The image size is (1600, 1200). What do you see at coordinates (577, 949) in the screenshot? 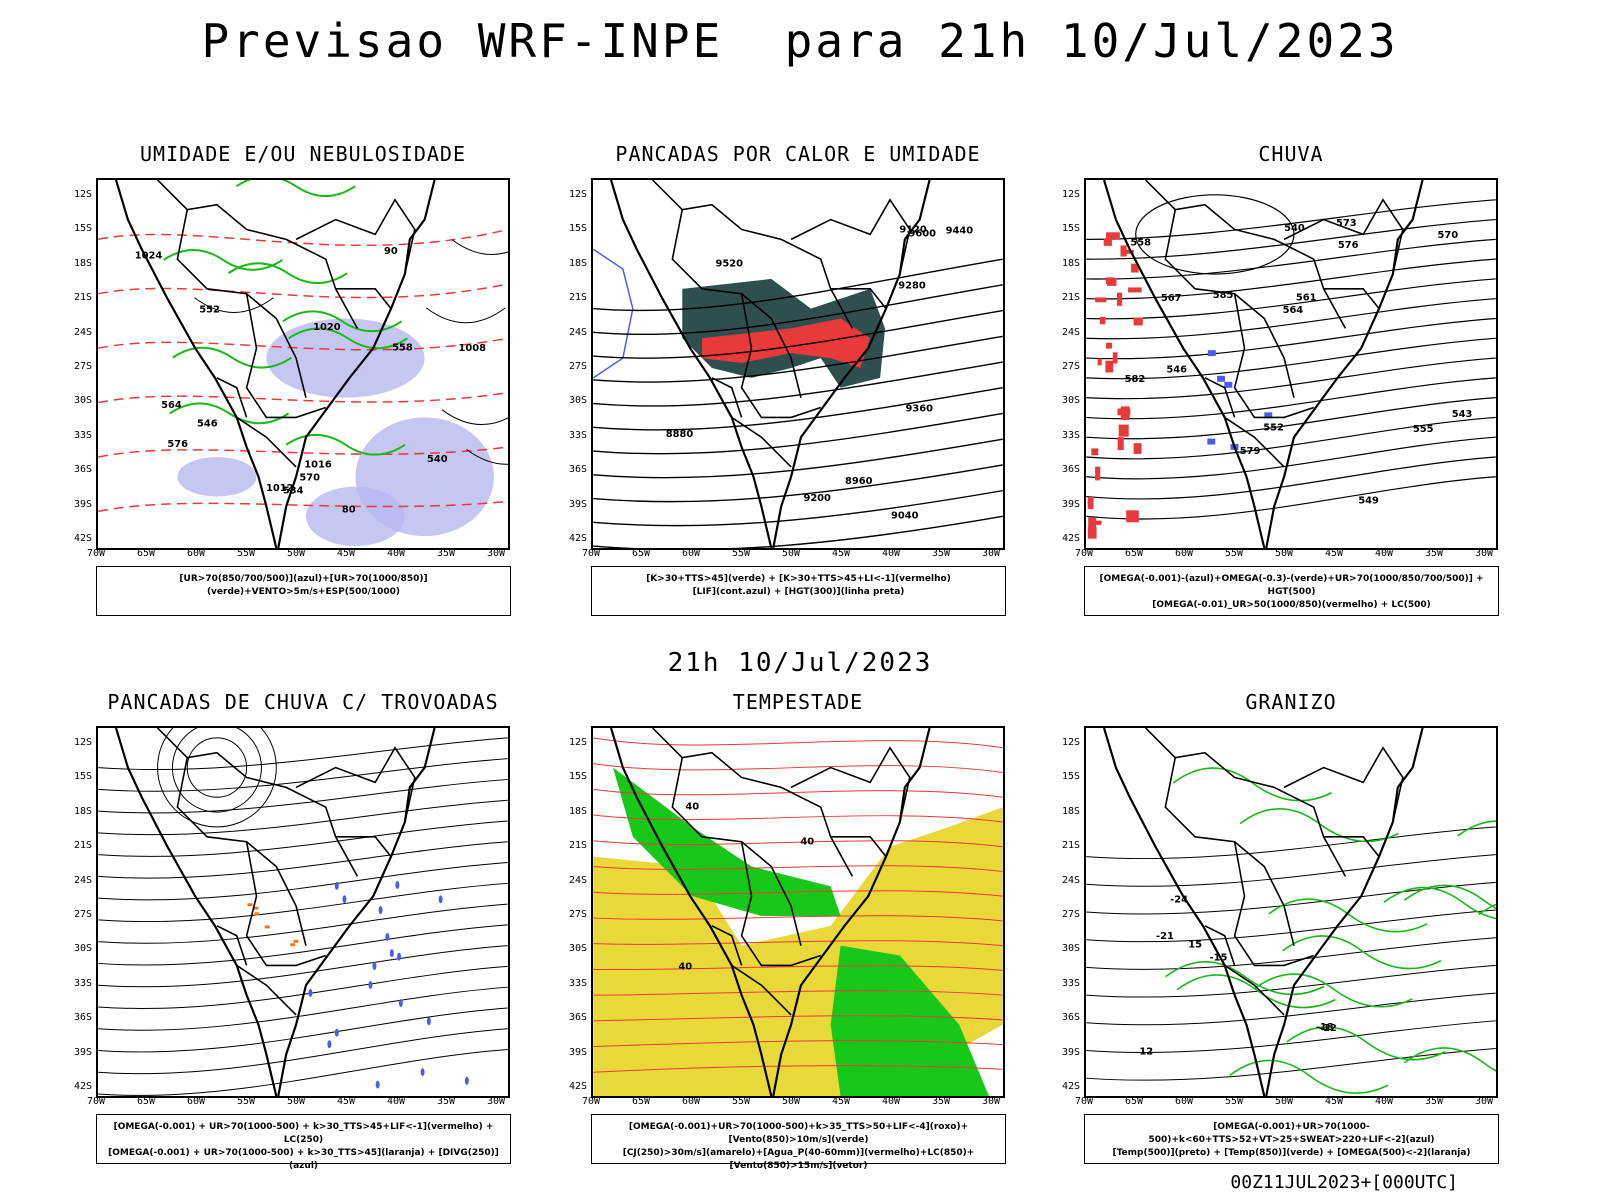
I see `latitude-label: 30S` at bounding box center [577, 949].